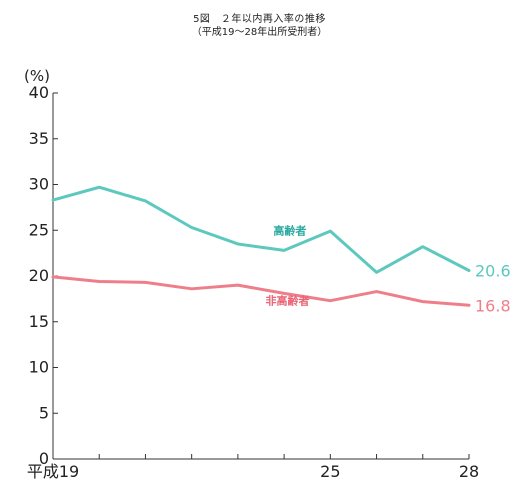  I want to click on series-end-label-1: 20.6, so click(493, 271).